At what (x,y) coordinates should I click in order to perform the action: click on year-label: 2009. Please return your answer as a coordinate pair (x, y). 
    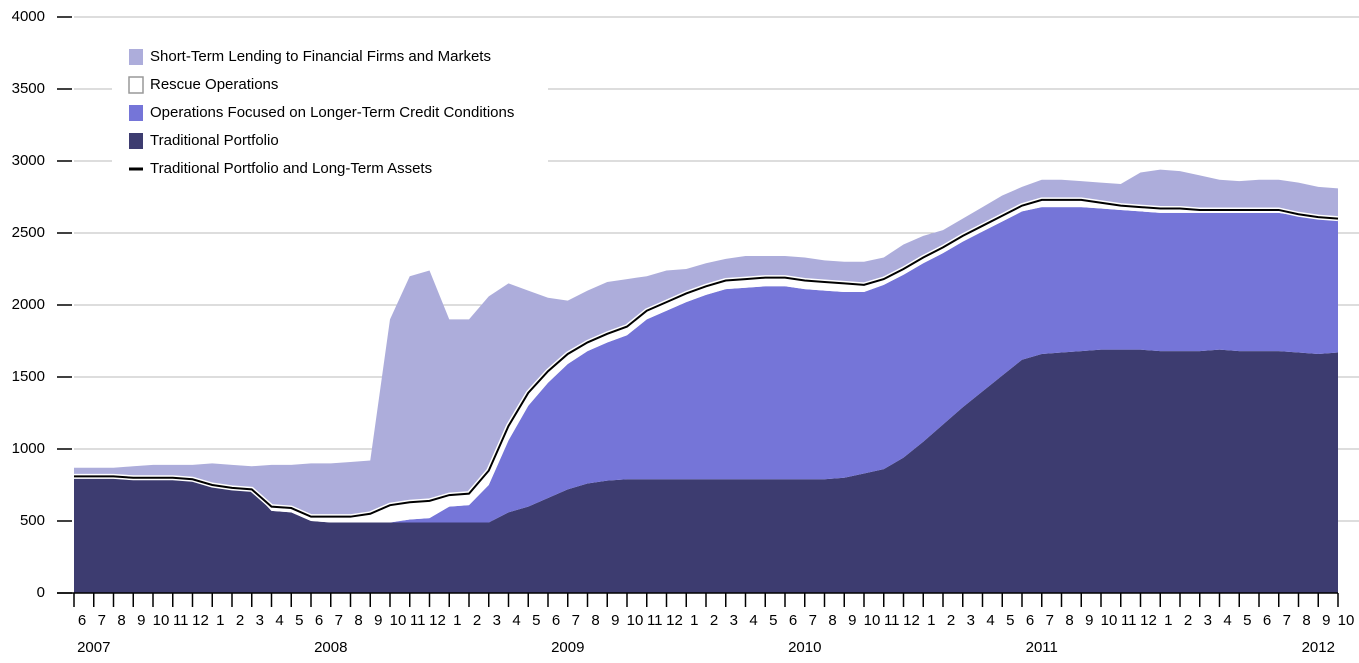
    Looking at the image, I should click on (567, 647).